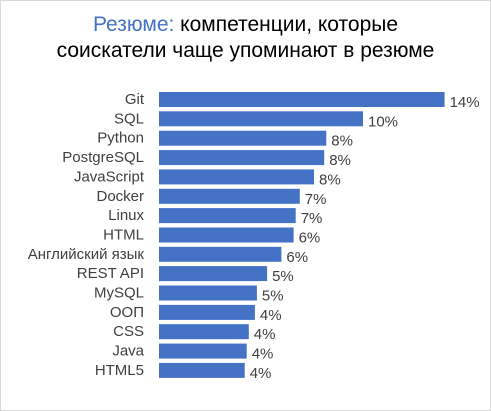 This screenshot has height=411, width=491. Describe the element at coordinates (109, 176) in the screenshot. I see `category-label-4: JavaScript` at that location.